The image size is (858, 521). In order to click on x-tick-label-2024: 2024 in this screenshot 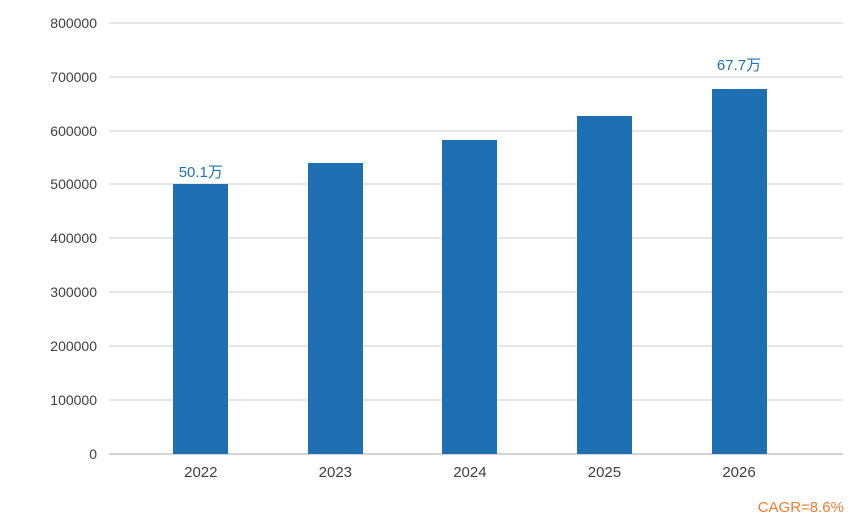, I will do `click(470, 472)`.